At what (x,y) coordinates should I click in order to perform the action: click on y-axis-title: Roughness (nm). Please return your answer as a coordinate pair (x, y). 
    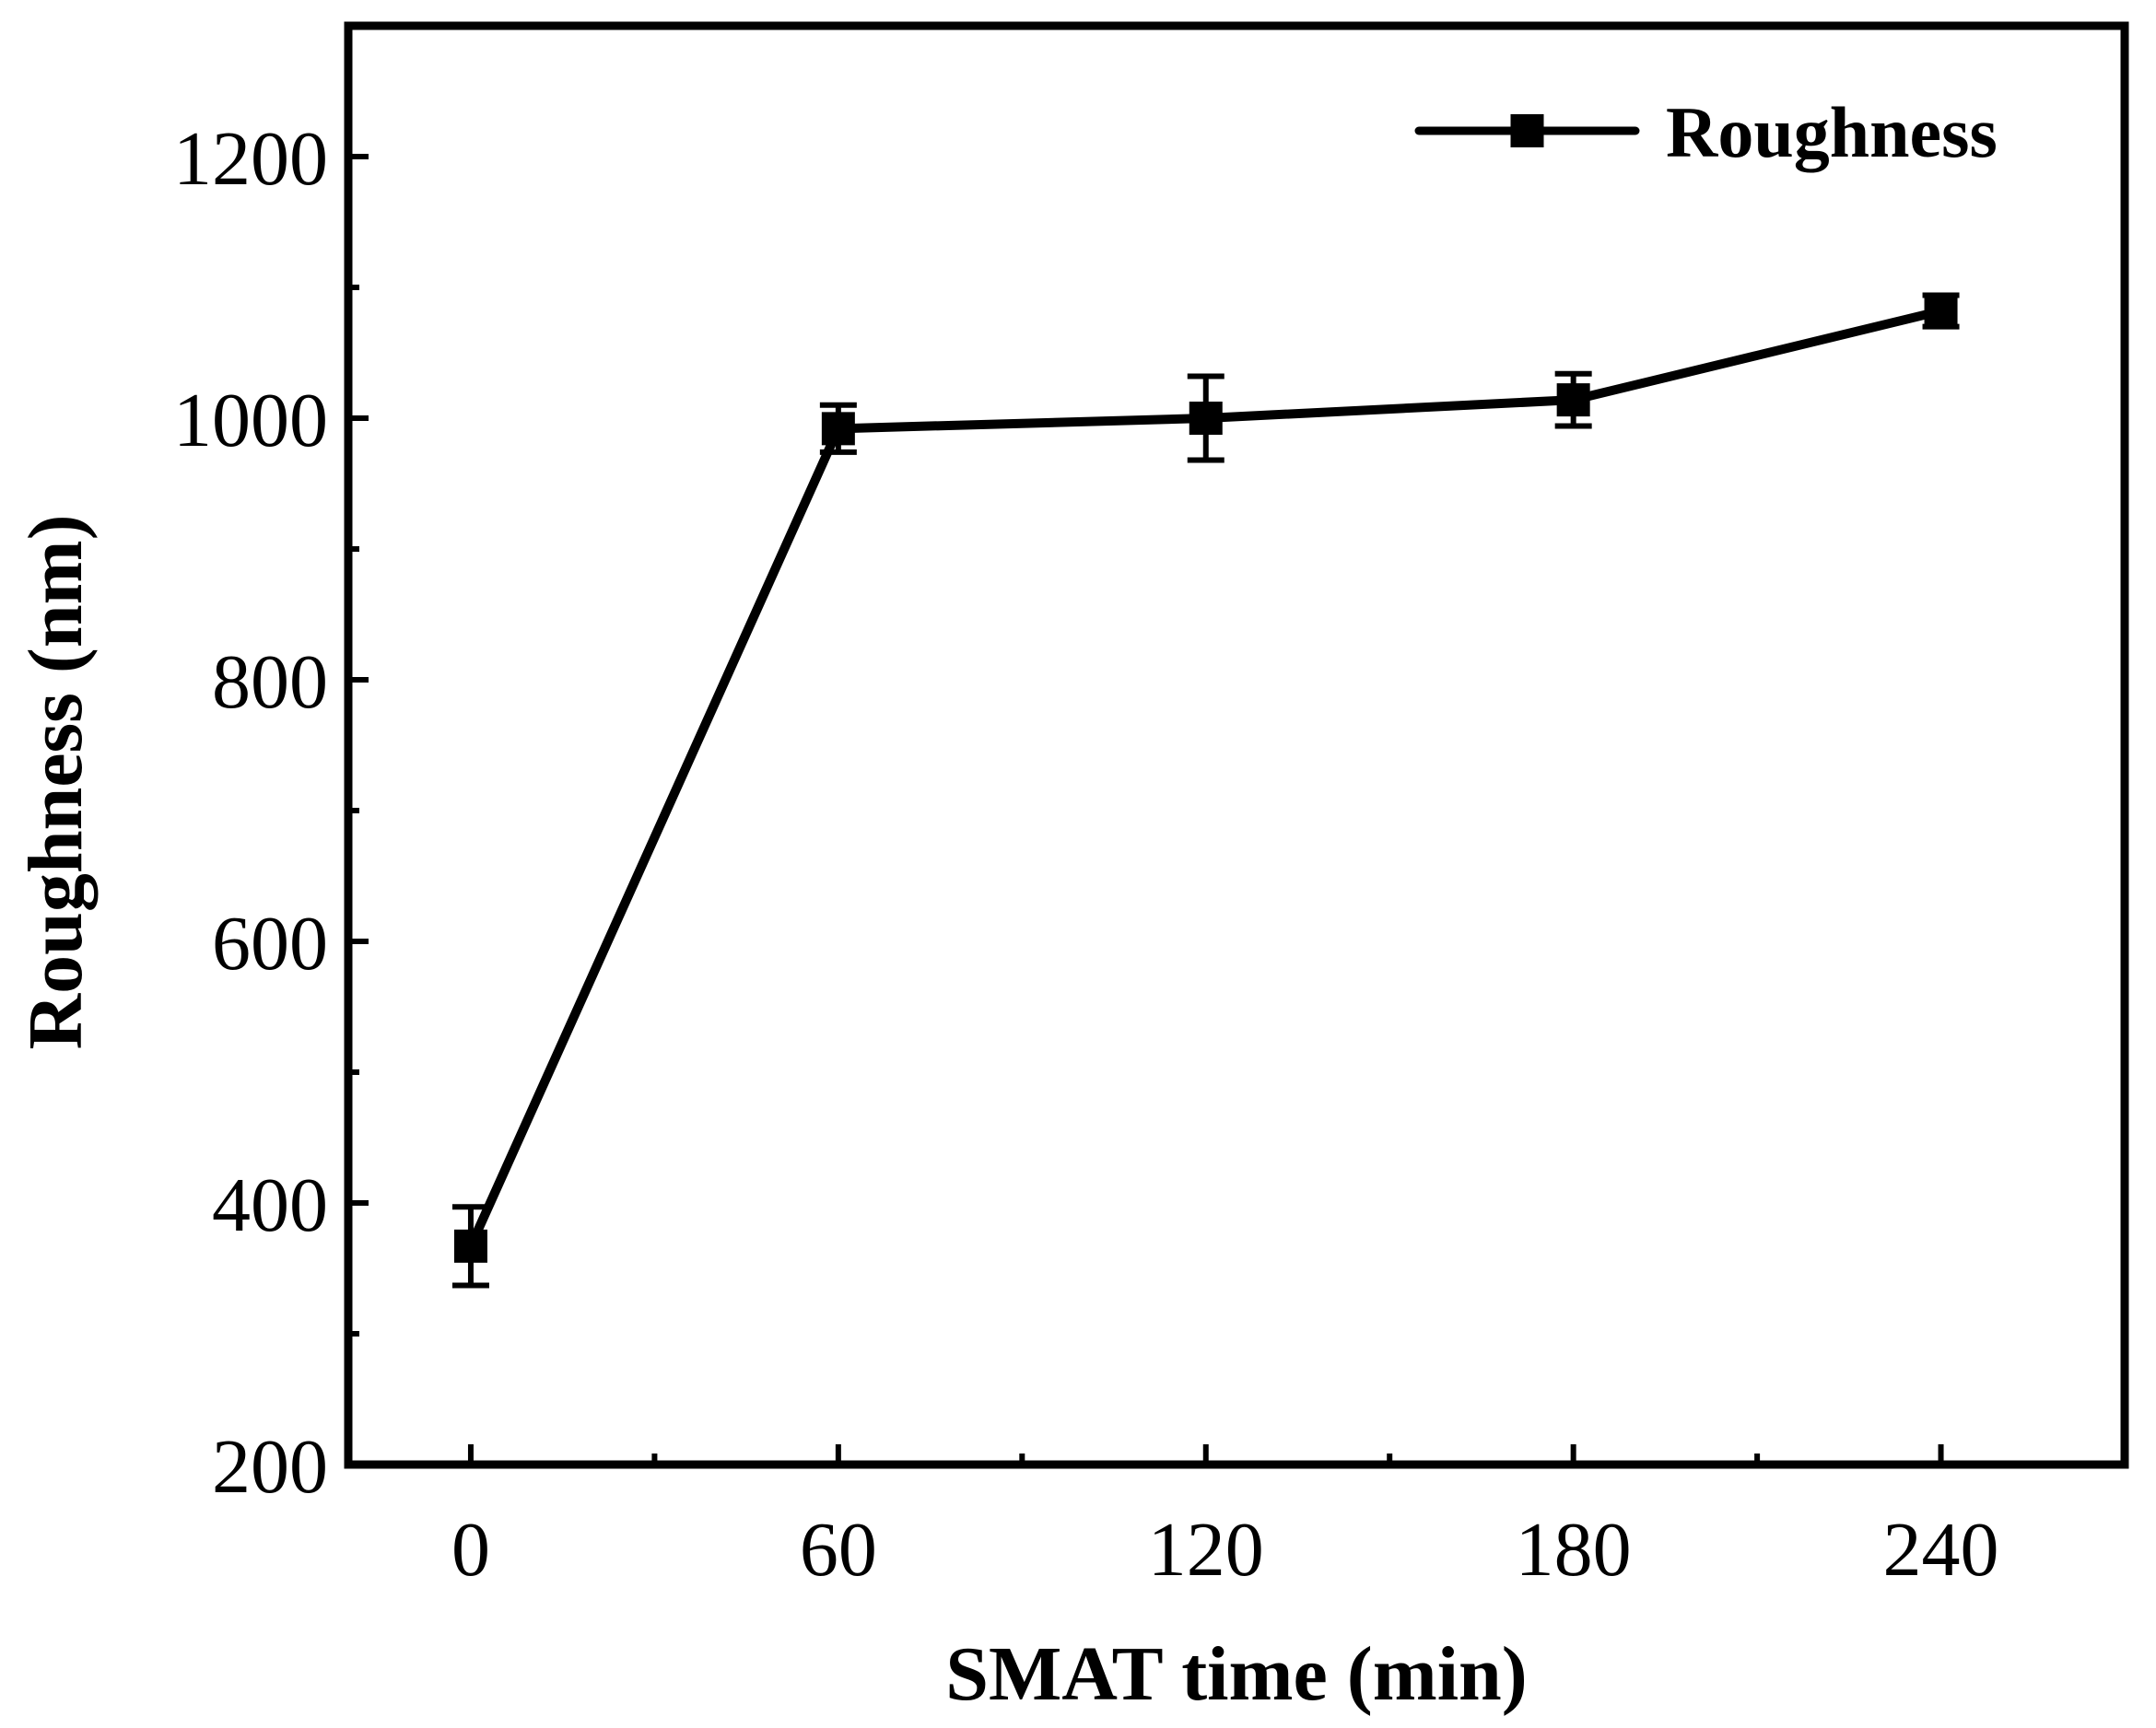
    Looking at the image, I should click on (56, 781).